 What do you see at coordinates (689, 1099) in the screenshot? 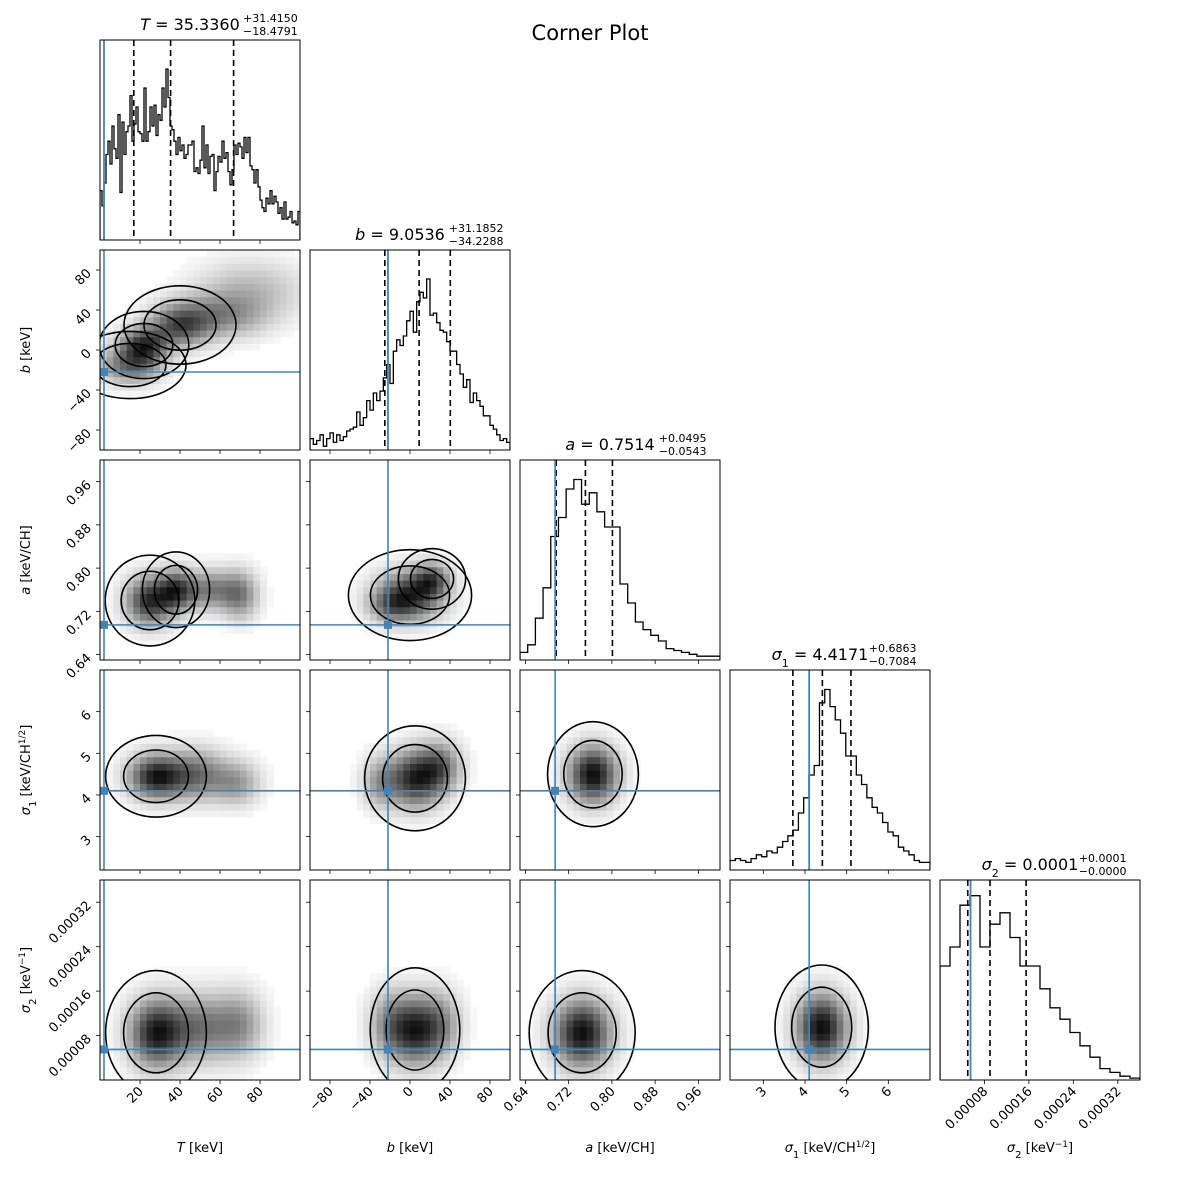
I see `x-tick-label: 0.96` at bounding box center [689, 1099].